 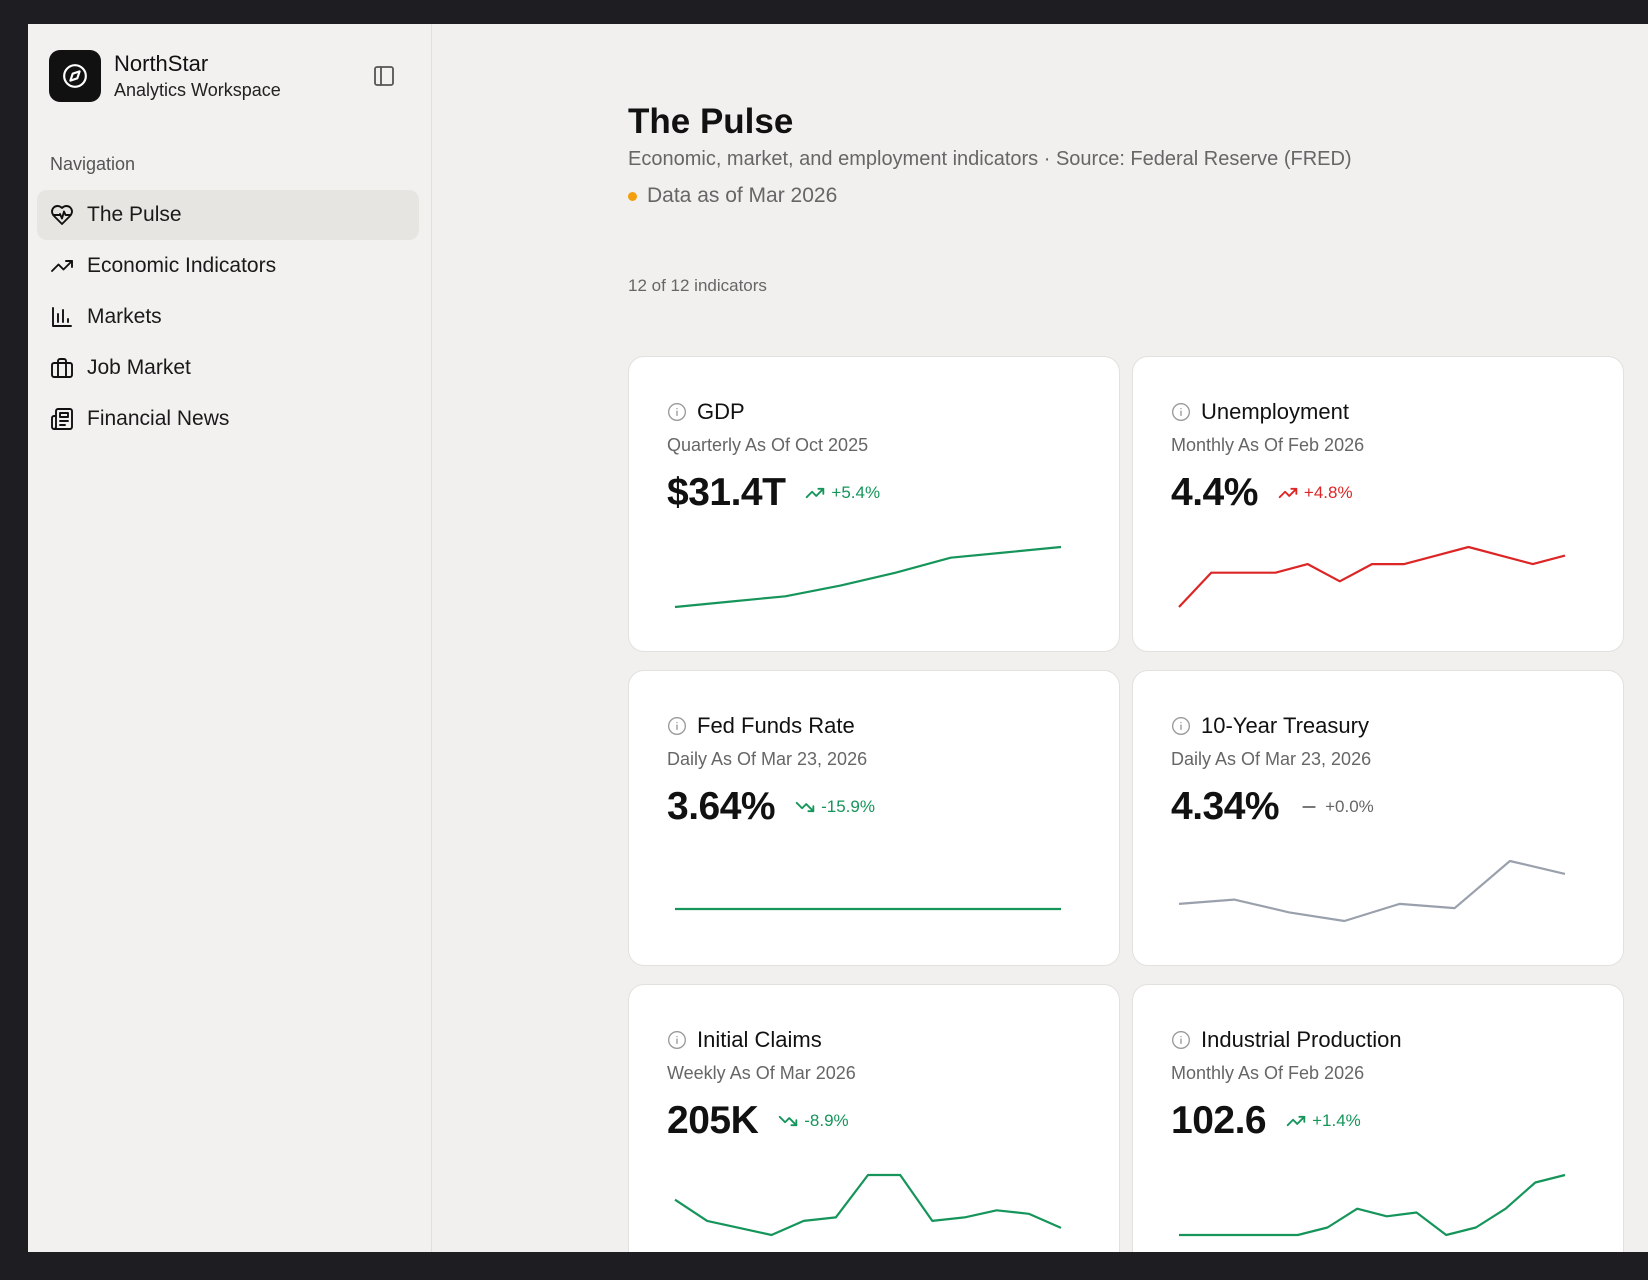 I want to click on change-badge: +4.8%, so click(x=1315, y=493).